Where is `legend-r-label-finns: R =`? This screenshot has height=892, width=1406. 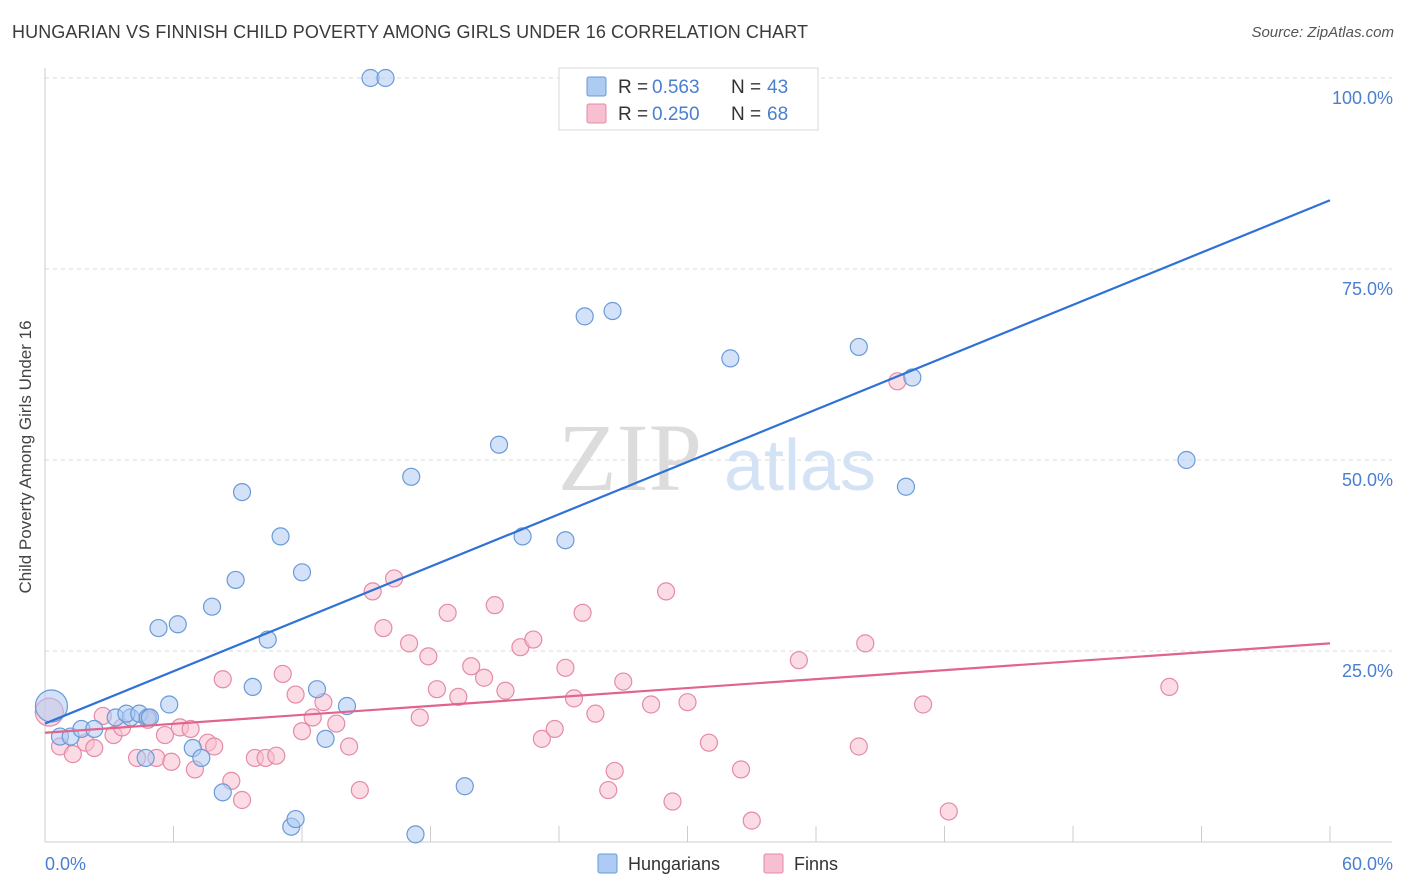
legend-r-label-finns: R = is located at coordinates (633, 114).